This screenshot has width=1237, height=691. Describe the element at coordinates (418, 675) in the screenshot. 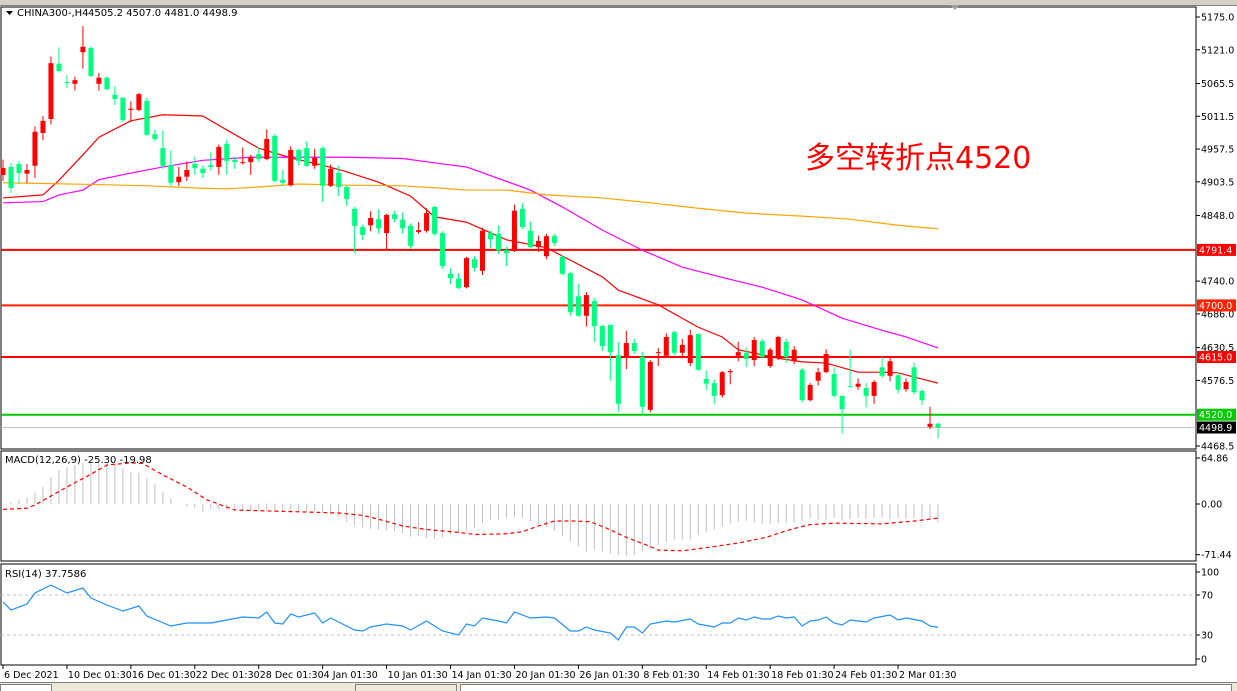

I see `time-tick-label: 10 Jan 01:30` at that location.